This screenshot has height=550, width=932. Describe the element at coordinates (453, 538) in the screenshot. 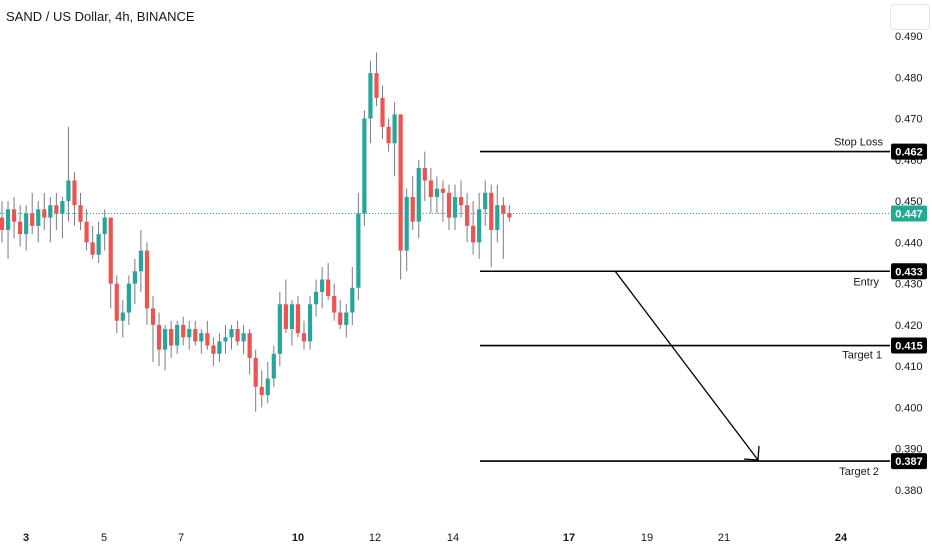

I see `x-tick-label: 14` at that location.